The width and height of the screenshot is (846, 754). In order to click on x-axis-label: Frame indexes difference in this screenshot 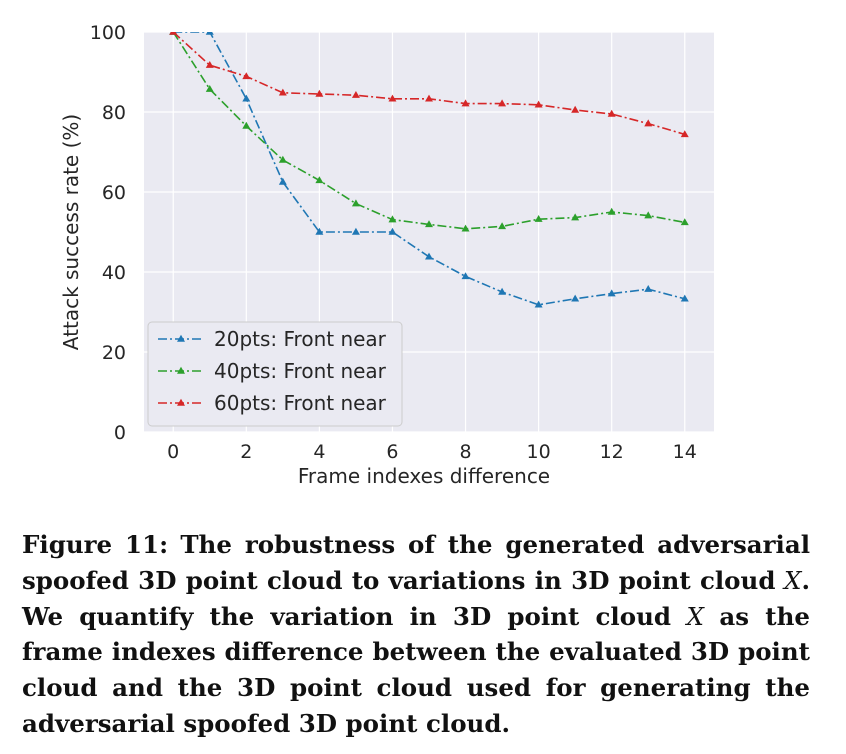, I will do `click(424, 476)`.